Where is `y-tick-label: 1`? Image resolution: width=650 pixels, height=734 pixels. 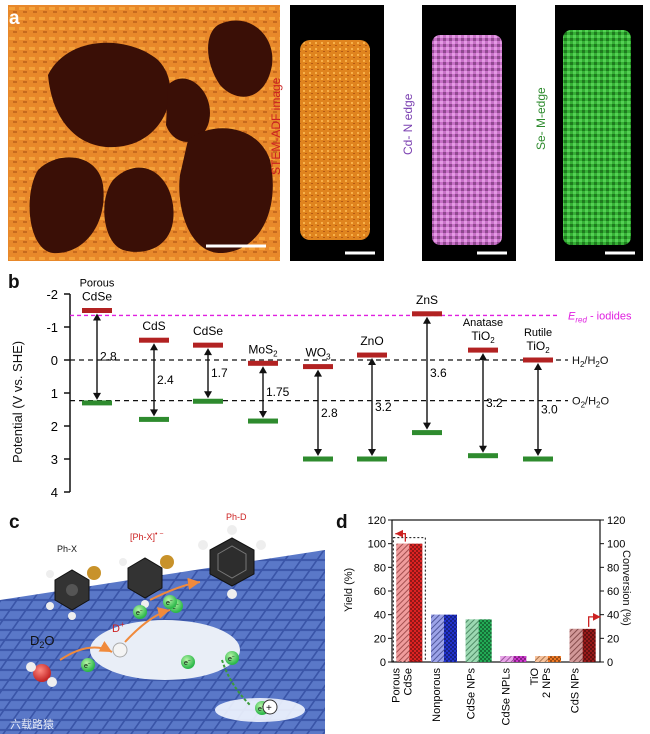
y-tick-label: 1 is located at coordinates (54, 393).